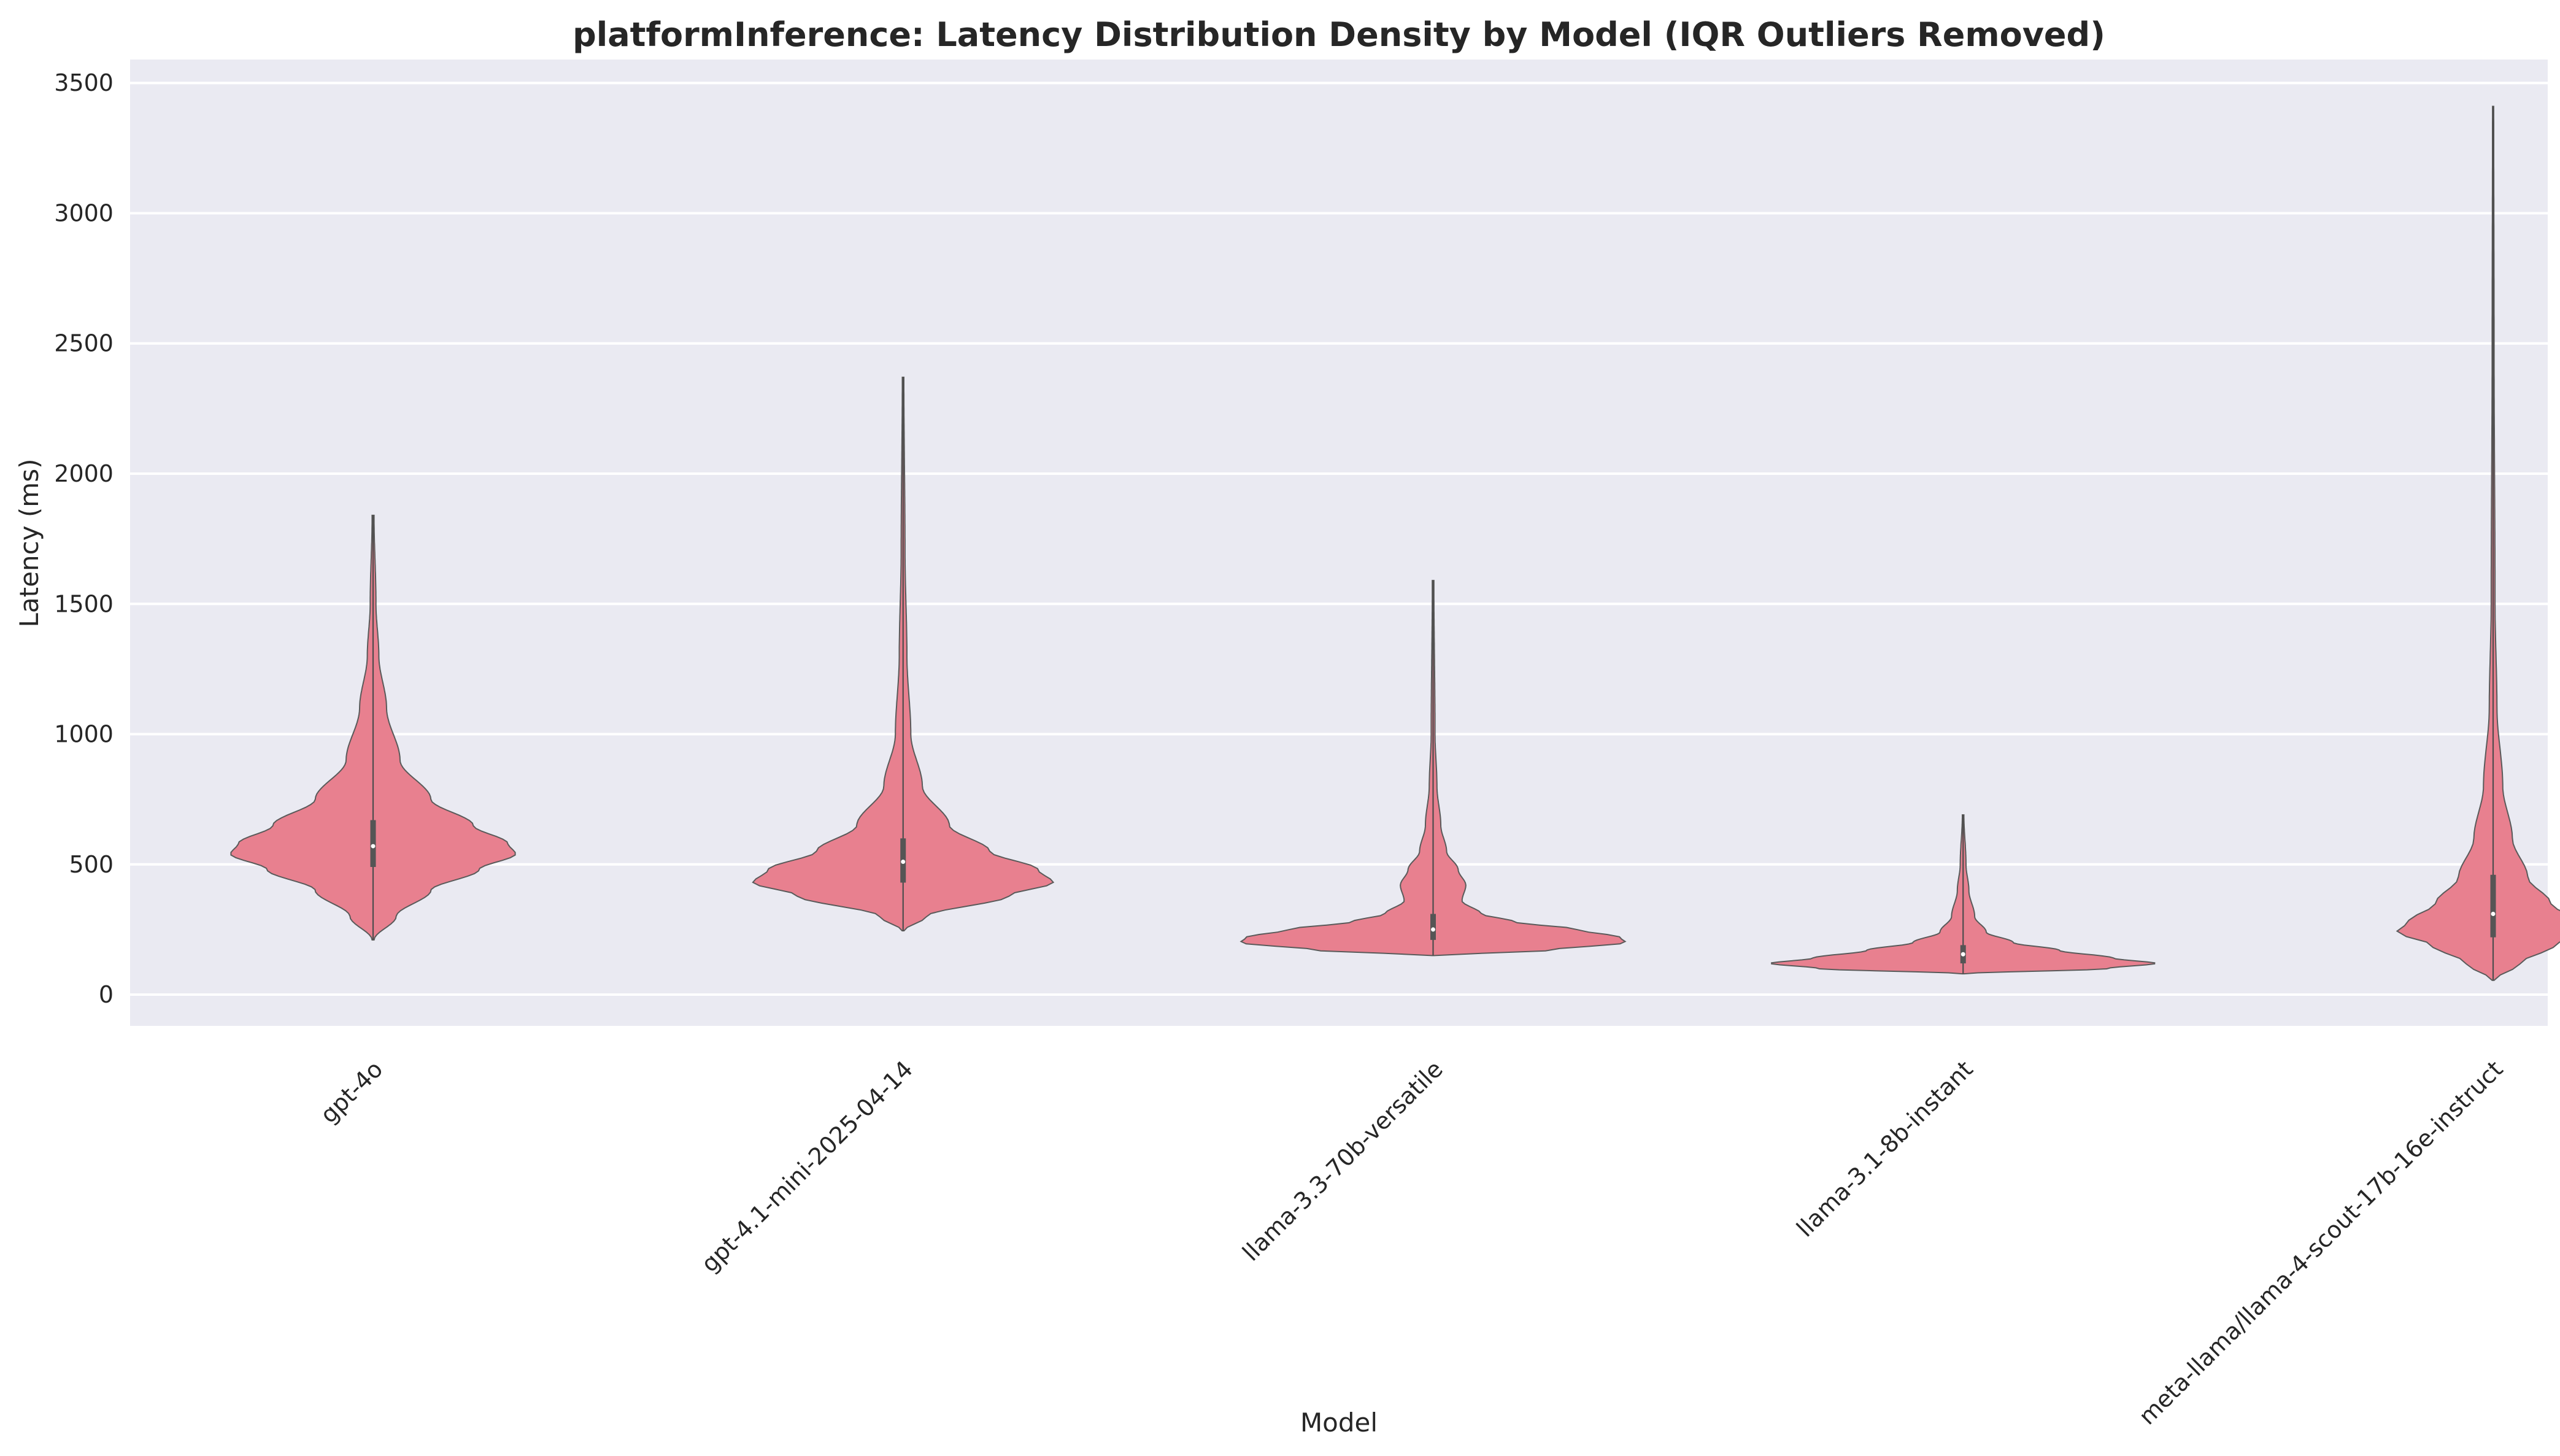 Image resolution: width=2560 pixels, height=1456 pixels. Describe the element at coordinates (84, 473) in the screenshot. I see `y-tick-label: 2000` at that location.